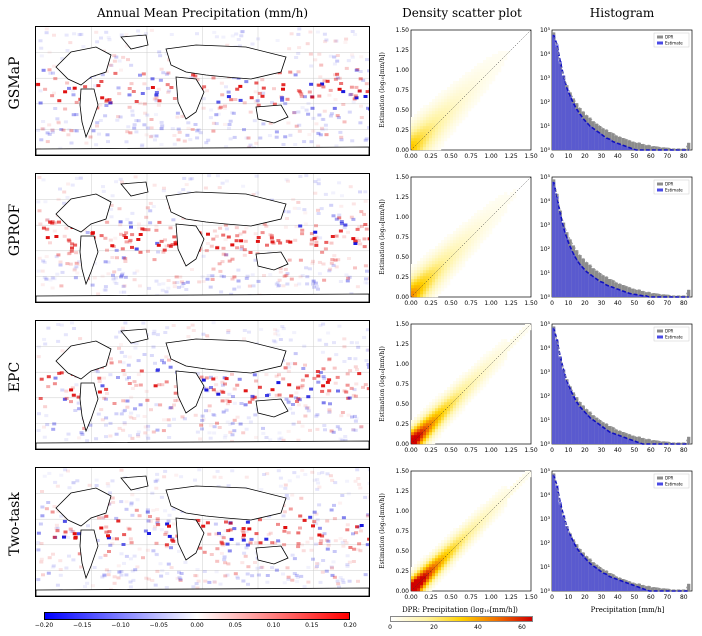 This screenshot has height=636, width=702. Describe the element at coordinates (552, 597) in the screenshot. I see `histogram-x-tick-label: 0` at that location.